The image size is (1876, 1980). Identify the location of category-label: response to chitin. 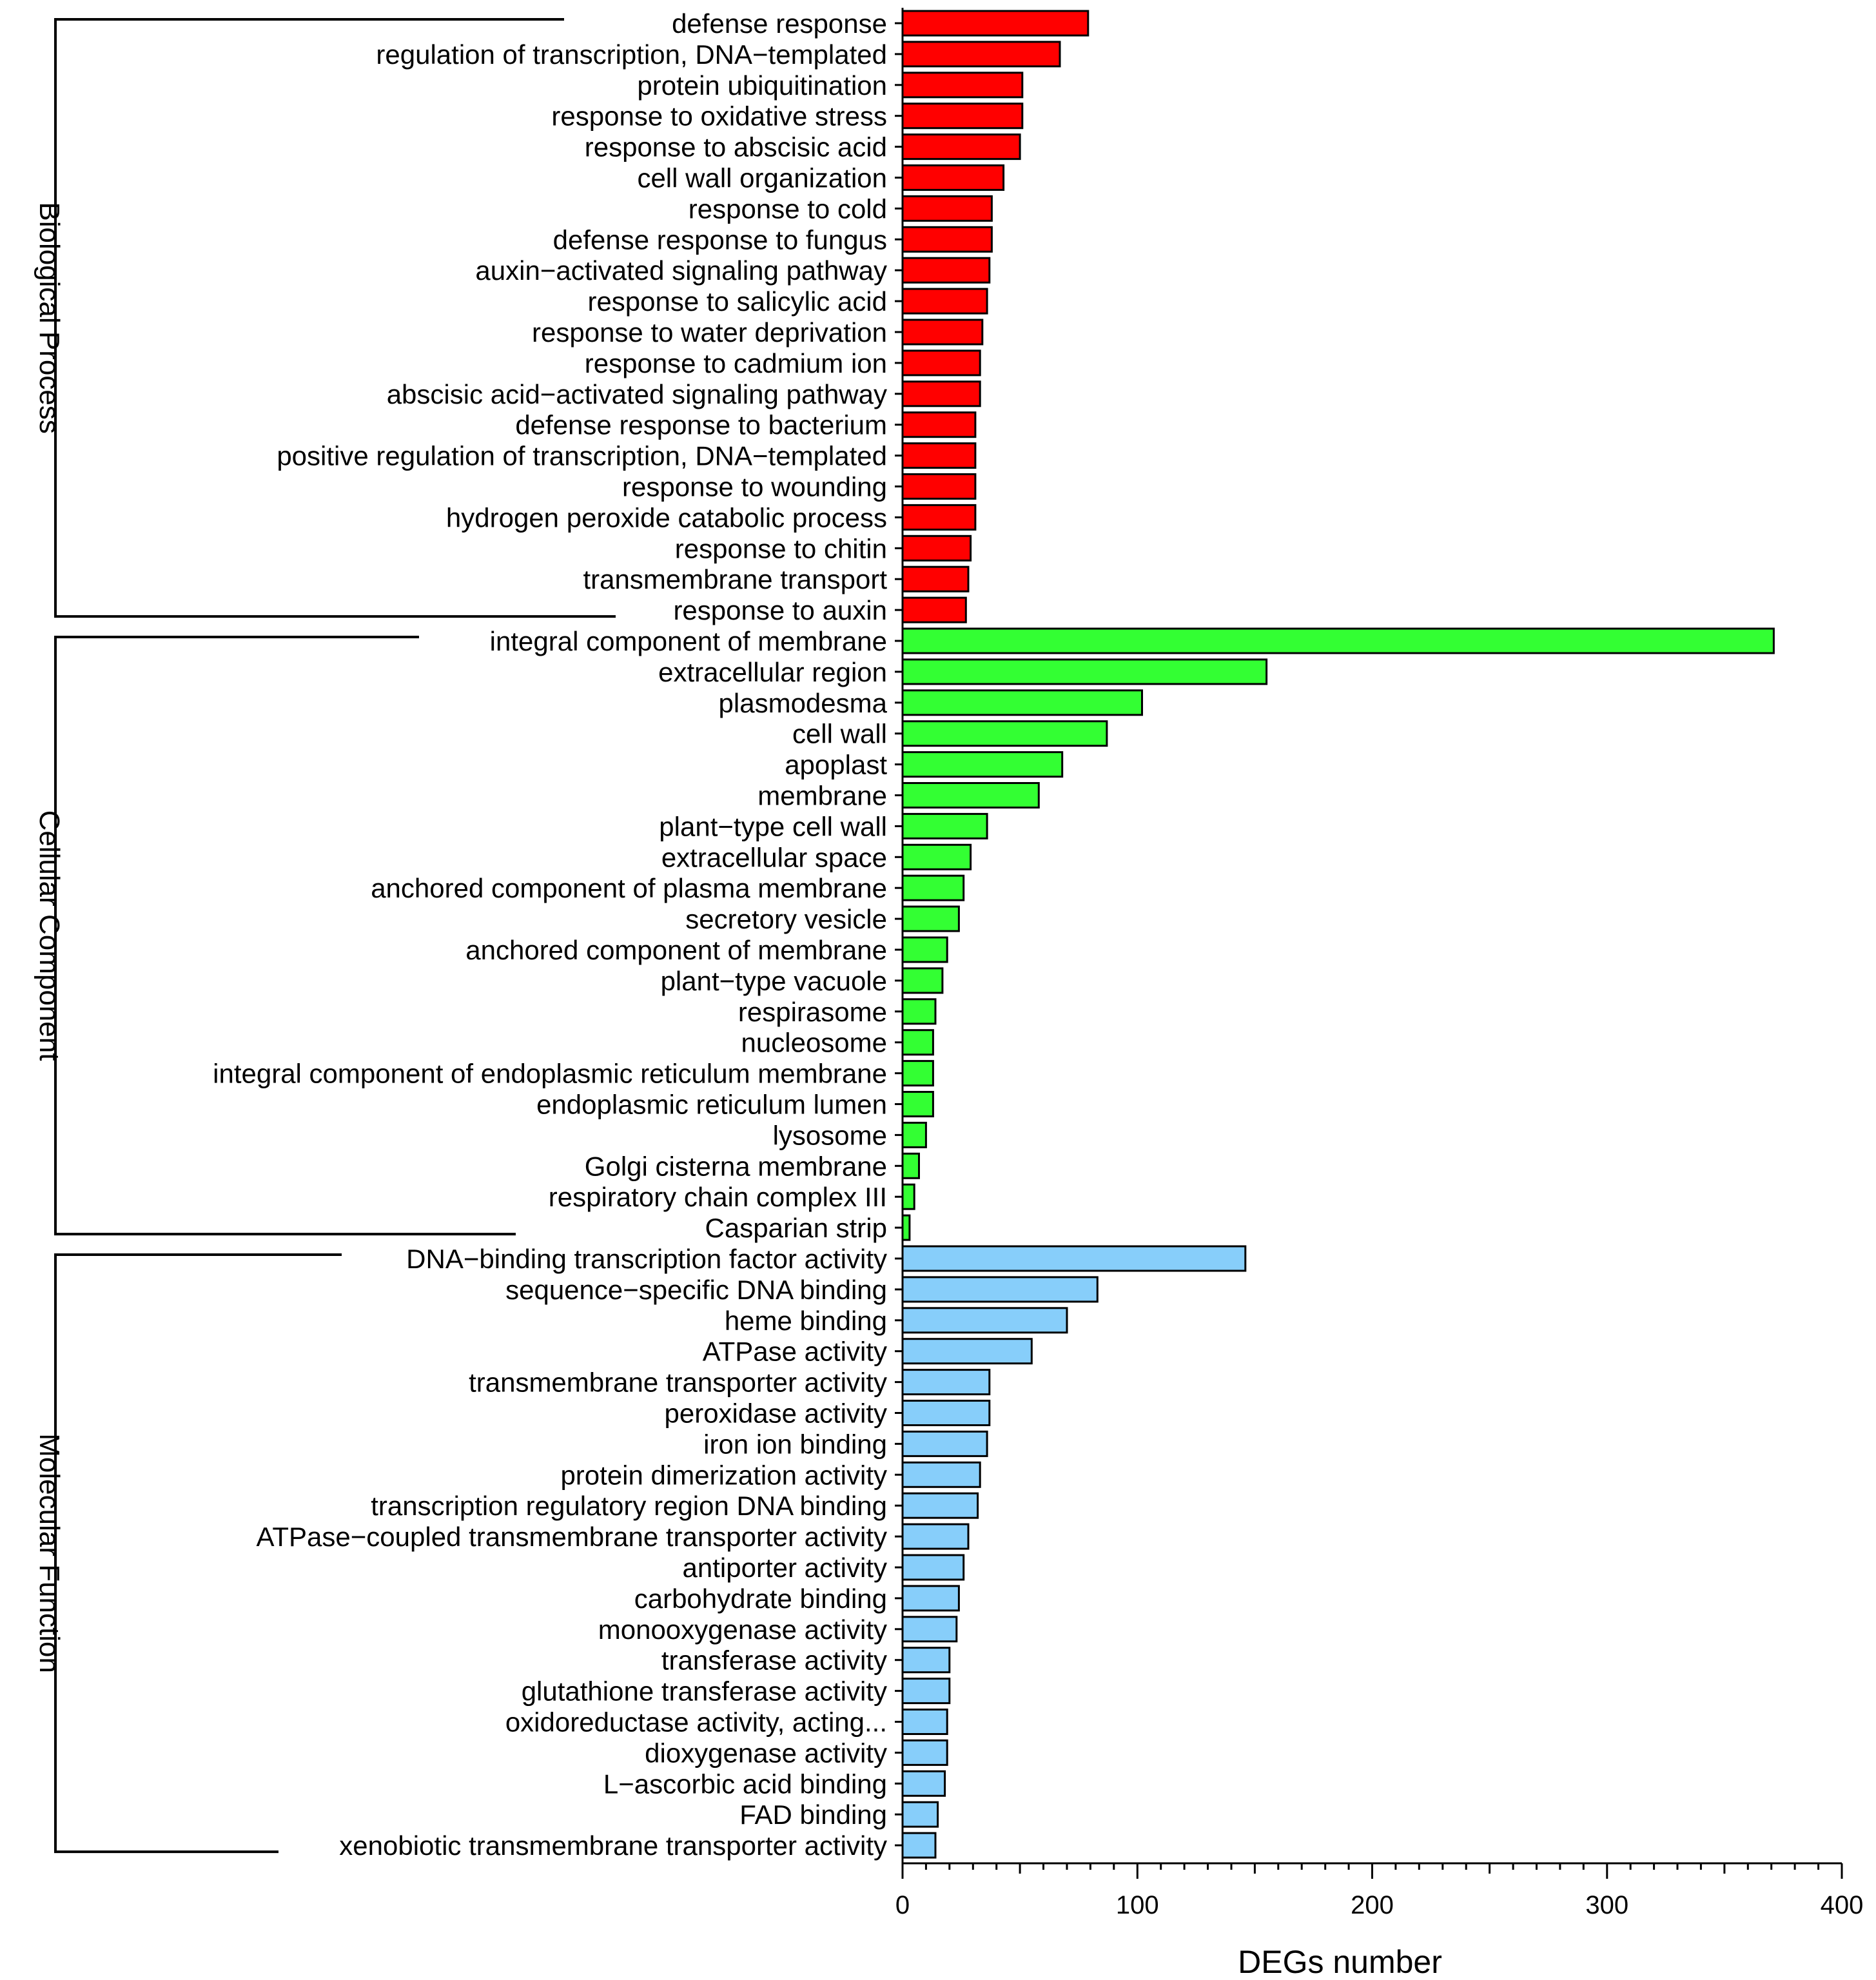
(781, 548).